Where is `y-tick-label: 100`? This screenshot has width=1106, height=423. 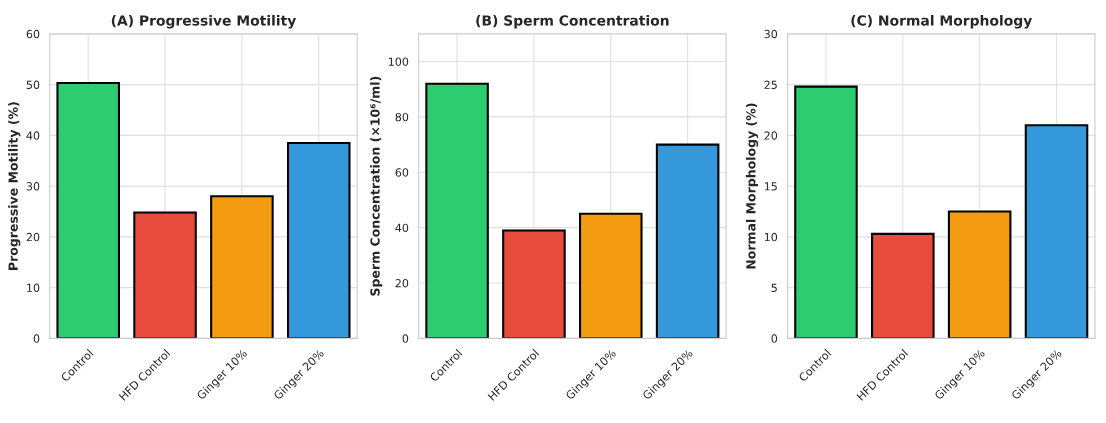
y-tick-label: 100 is located at coordinates (398, 61).